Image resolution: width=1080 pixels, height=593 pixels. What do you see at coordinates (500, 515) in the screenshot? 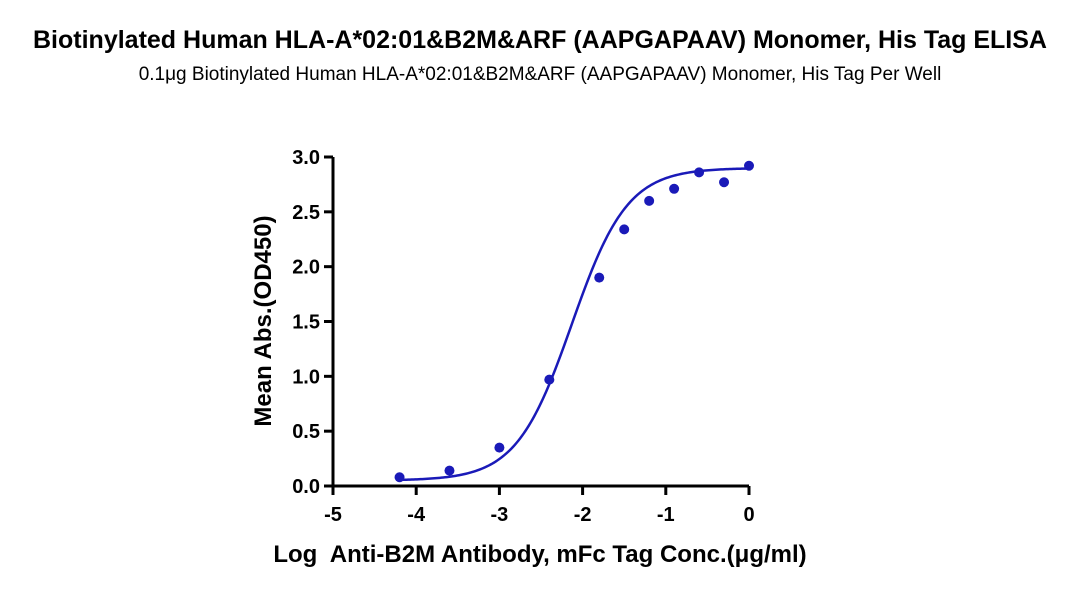
I see `x-tick-label: -3` at bounding box center [500, 515].